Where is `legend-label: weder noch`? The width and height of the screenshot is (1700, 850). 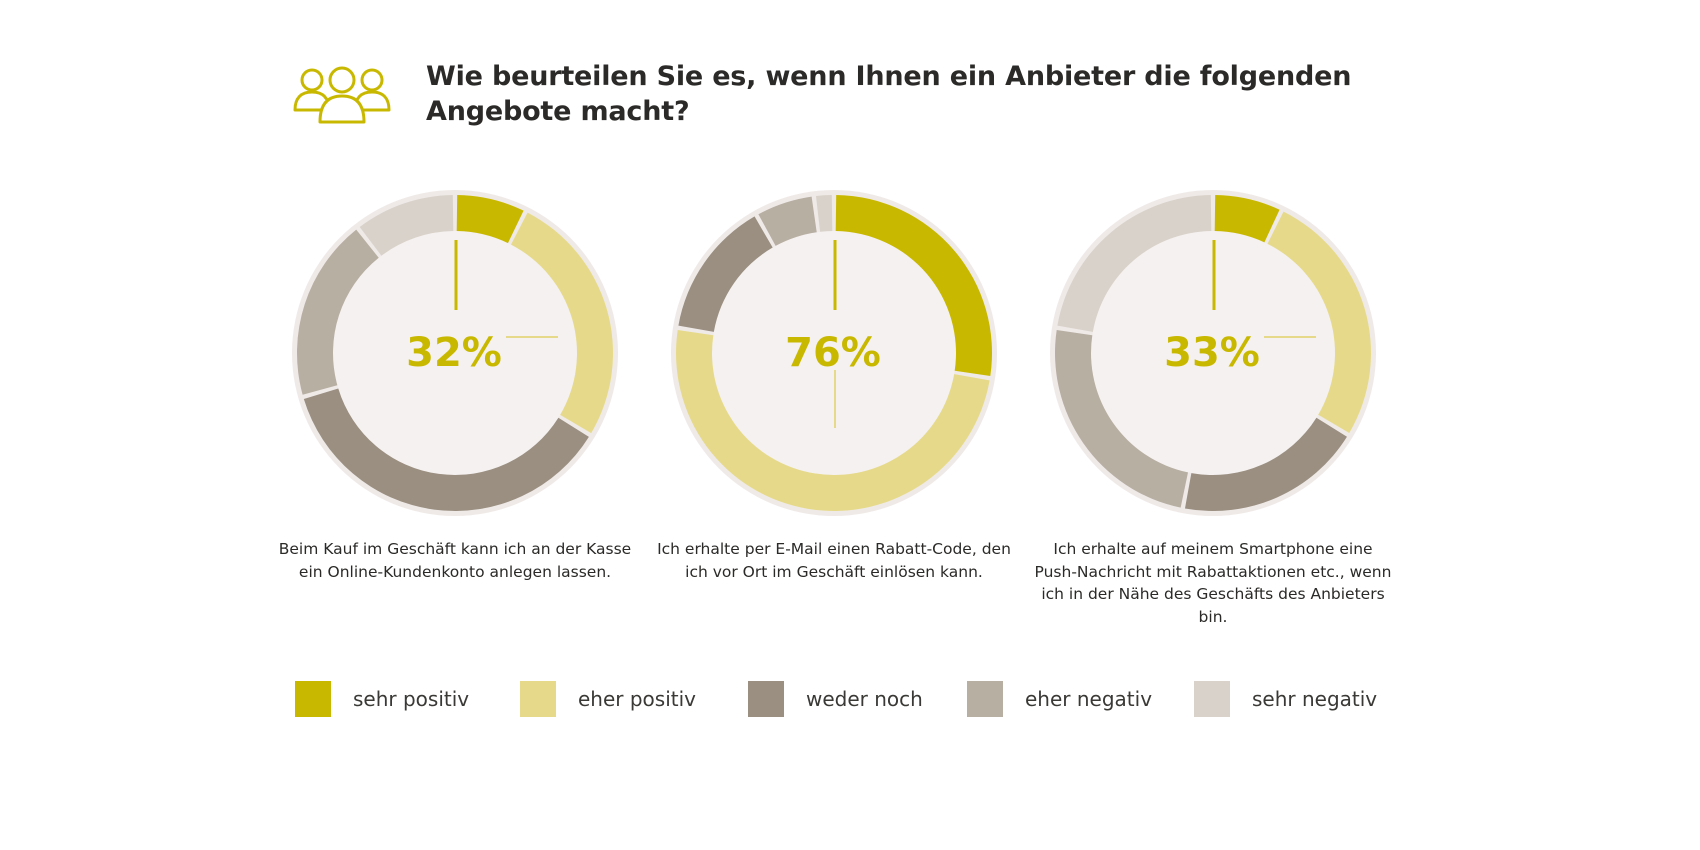
legend-label: weder noch is located at coordinates (864, 699).